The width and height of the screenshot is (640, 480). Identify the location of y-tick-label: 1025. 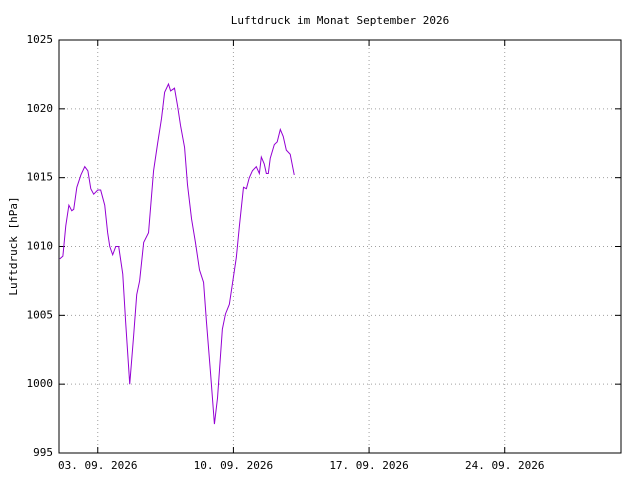
(40, 39).